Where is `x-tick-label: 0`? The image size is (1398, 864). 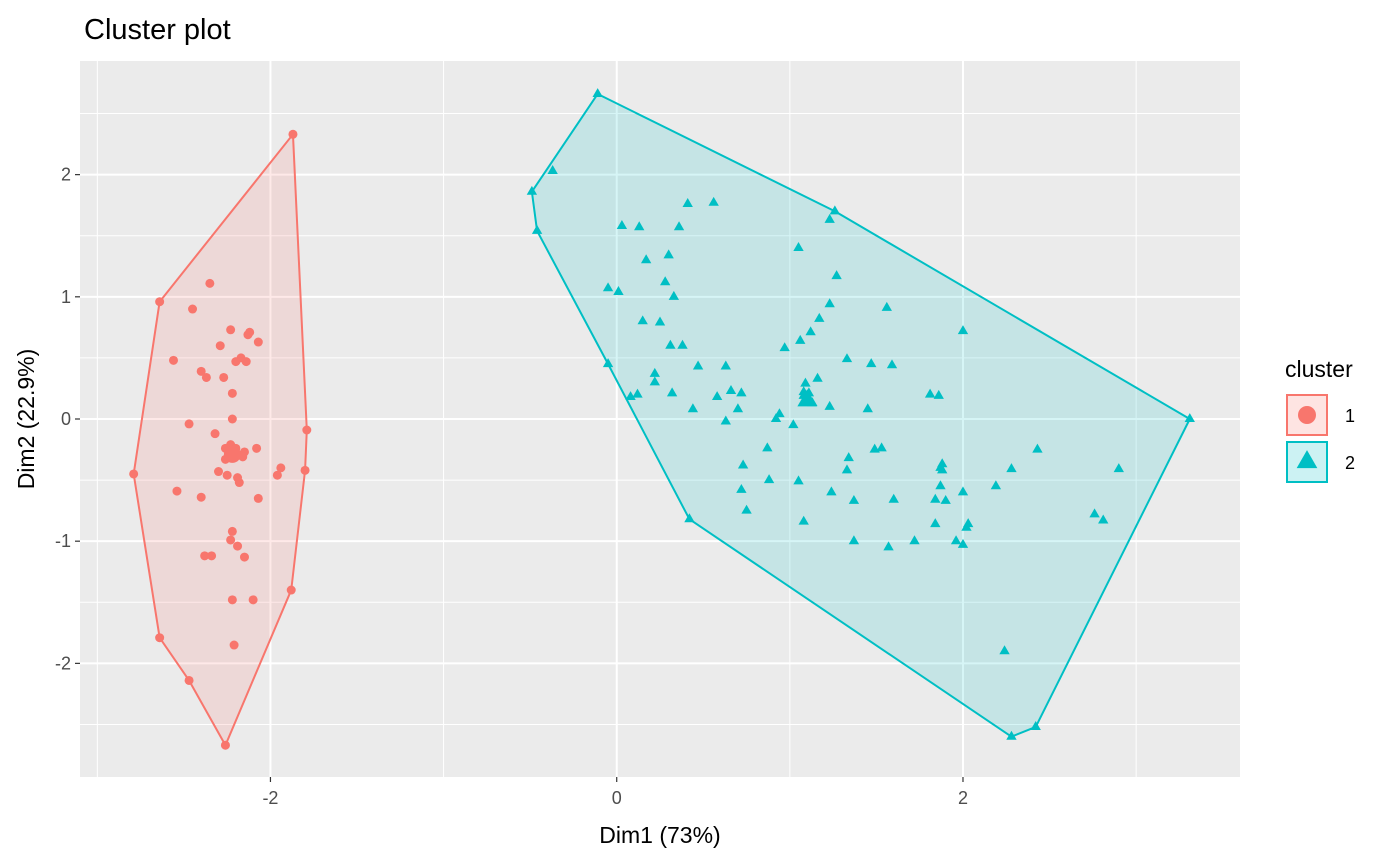 x-tick-label: 0 is located at coordinates (617, 798).